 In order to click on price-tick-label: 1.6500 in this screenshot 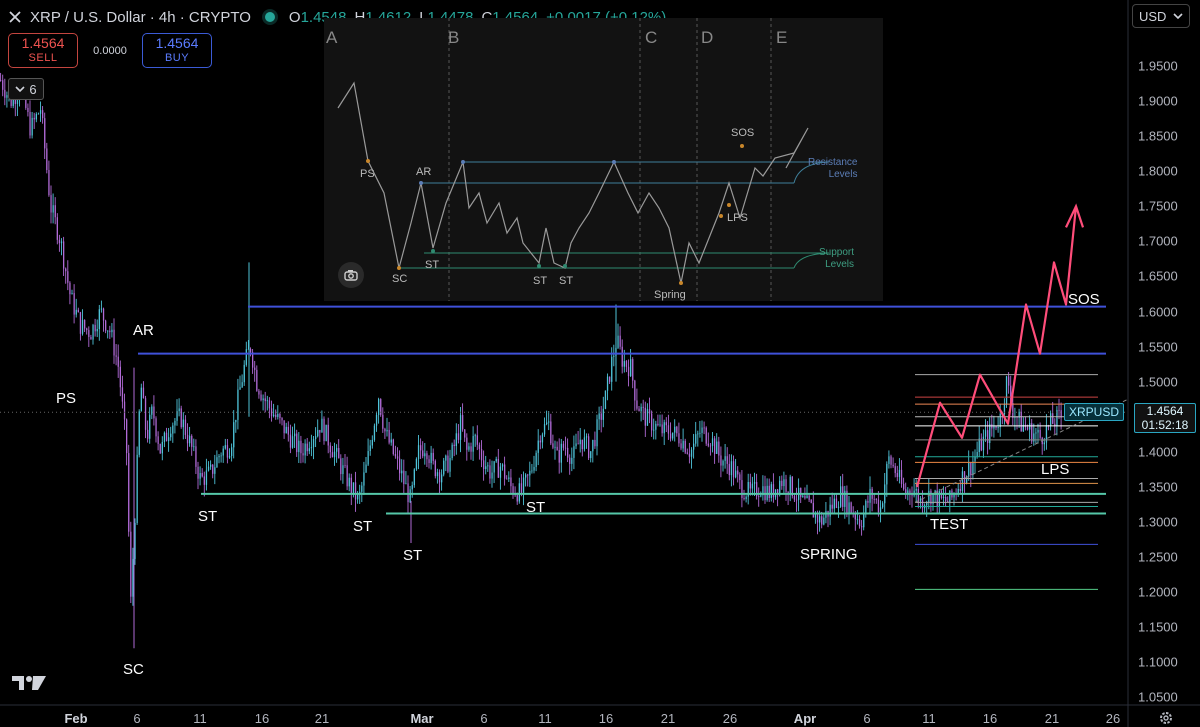, I will do `click(1158, 276)`.